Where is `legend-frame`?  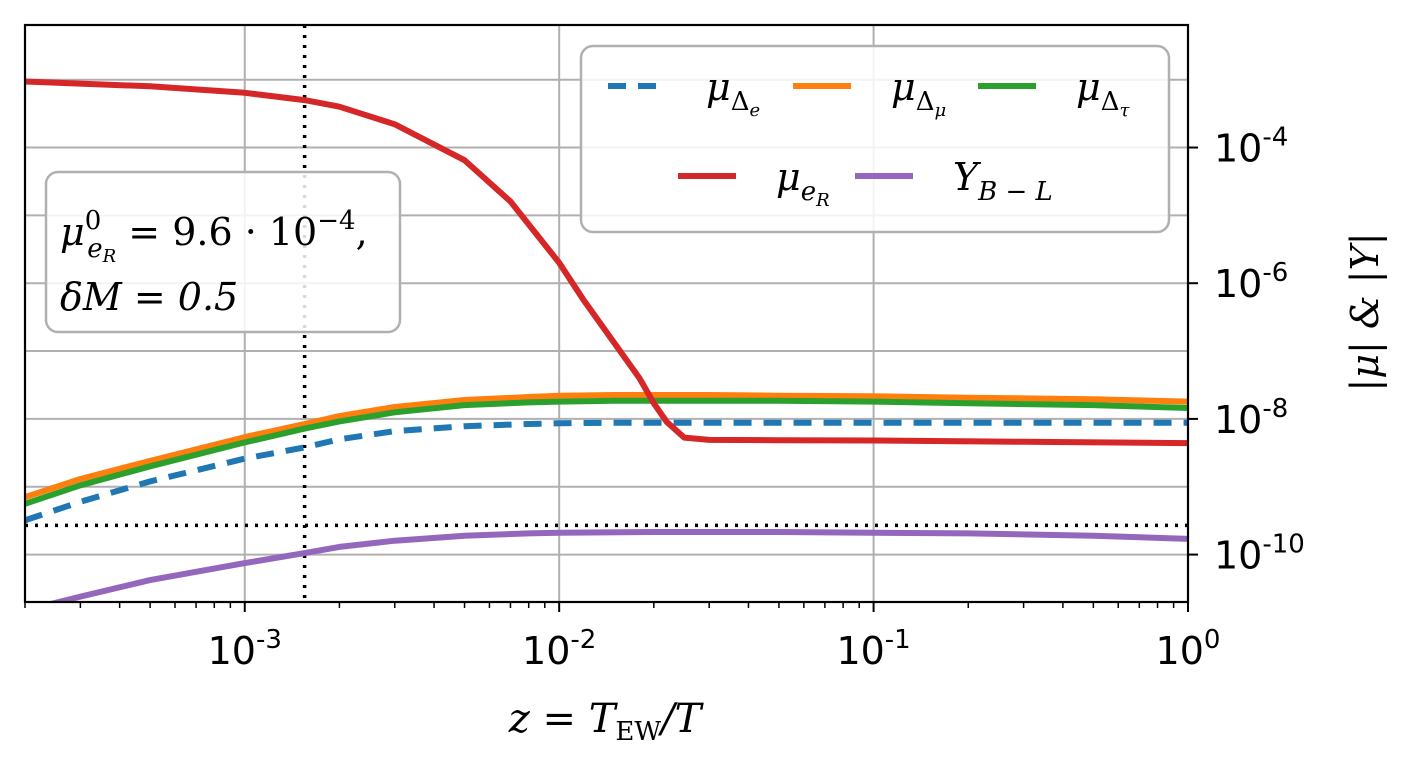
legend-frame is located at coordinates (875, 139).